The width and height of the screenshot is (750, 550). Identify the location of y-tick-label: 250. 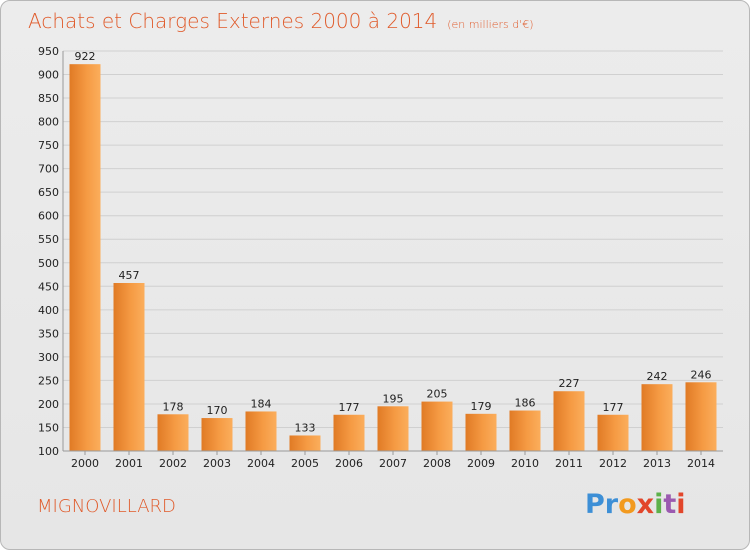
(48, 380).